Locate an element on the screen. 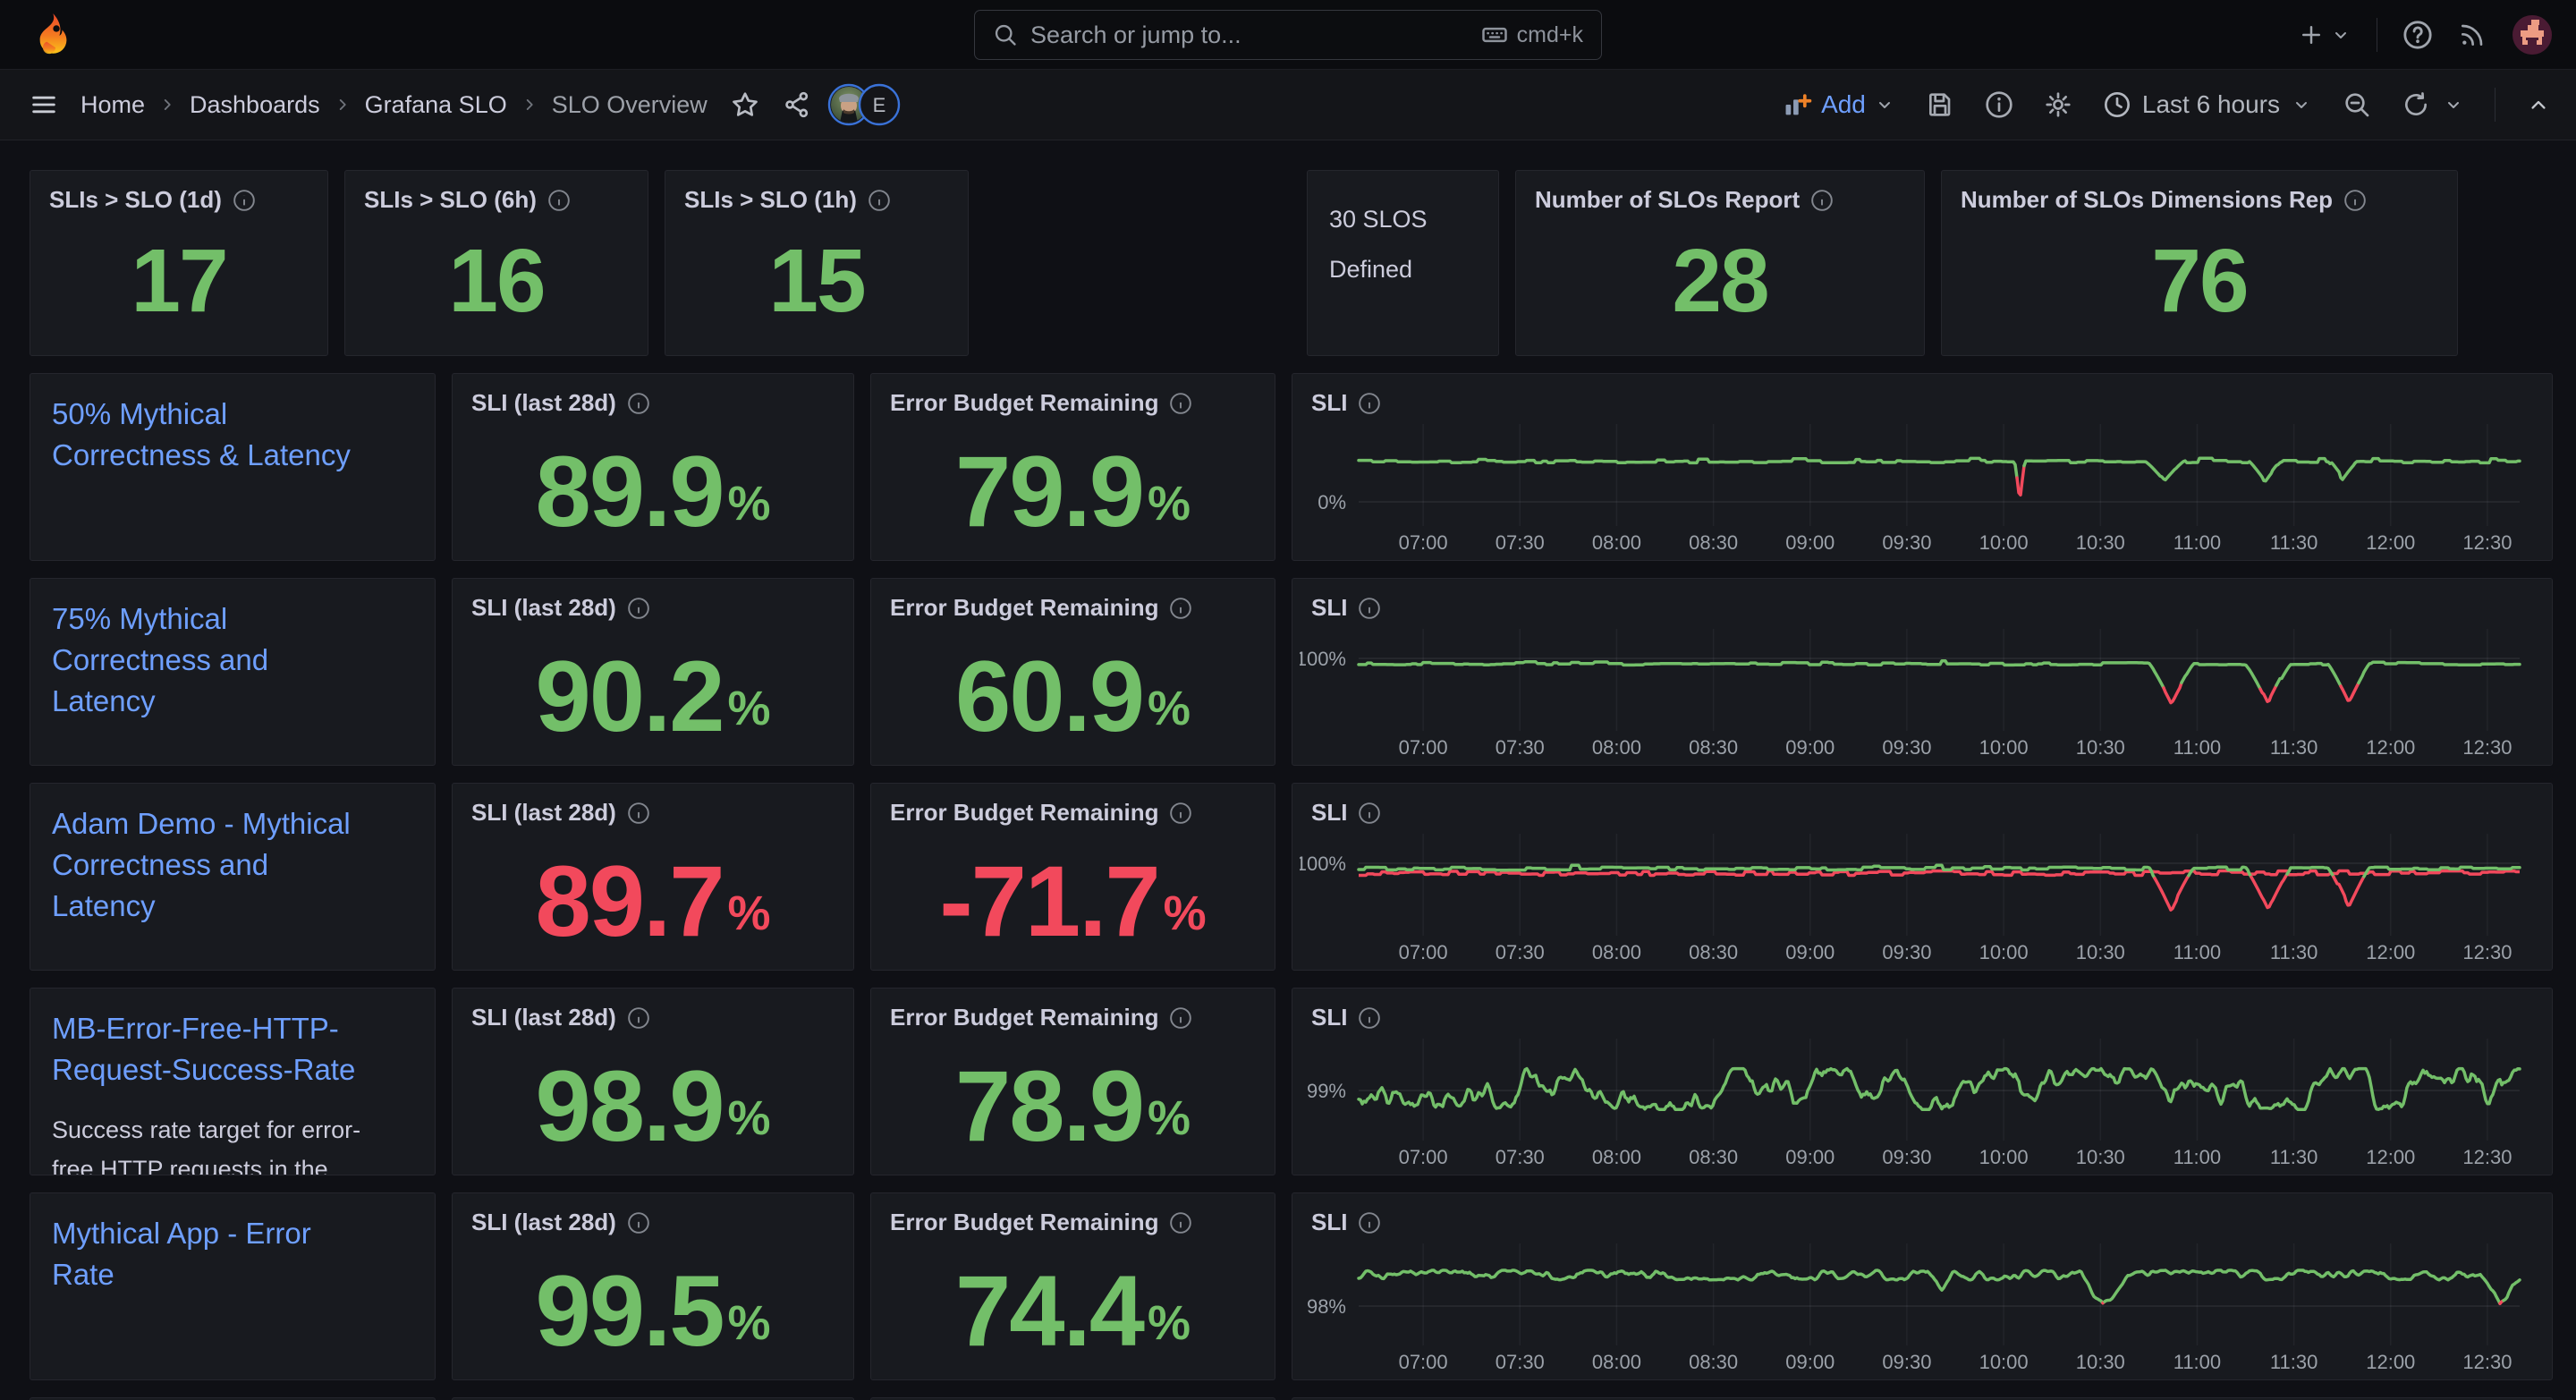 This screenshot has height=1400, width=2576. star-icon is located at coordinates (745, 104).